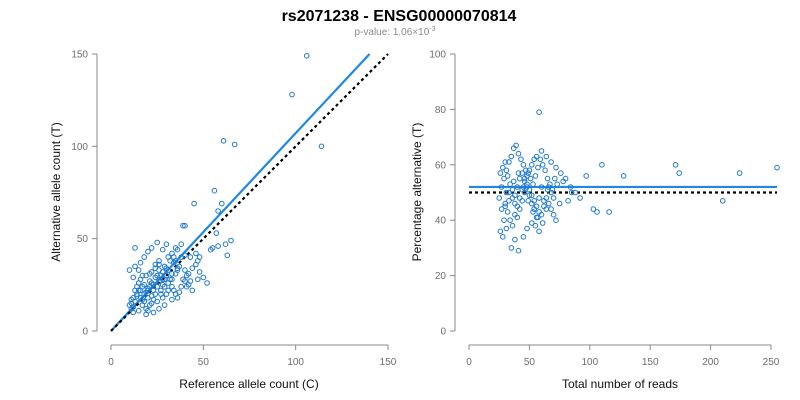 This screenshot has height=400, width=800. What do you see at coordinates (79, 147) in the screenshot?
I see `y-tick-label-left: 100` at bounding box center [79, 147].